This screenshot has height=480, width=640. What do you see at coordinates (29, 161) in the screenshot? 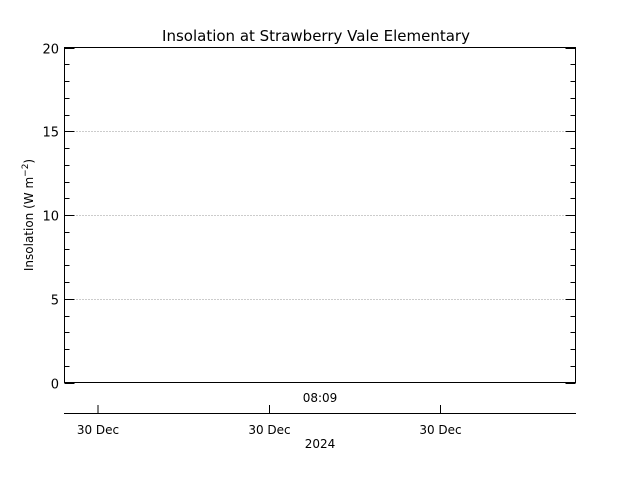
I see `y-axis-label-suffix: )` at bounding box center [29, 161].